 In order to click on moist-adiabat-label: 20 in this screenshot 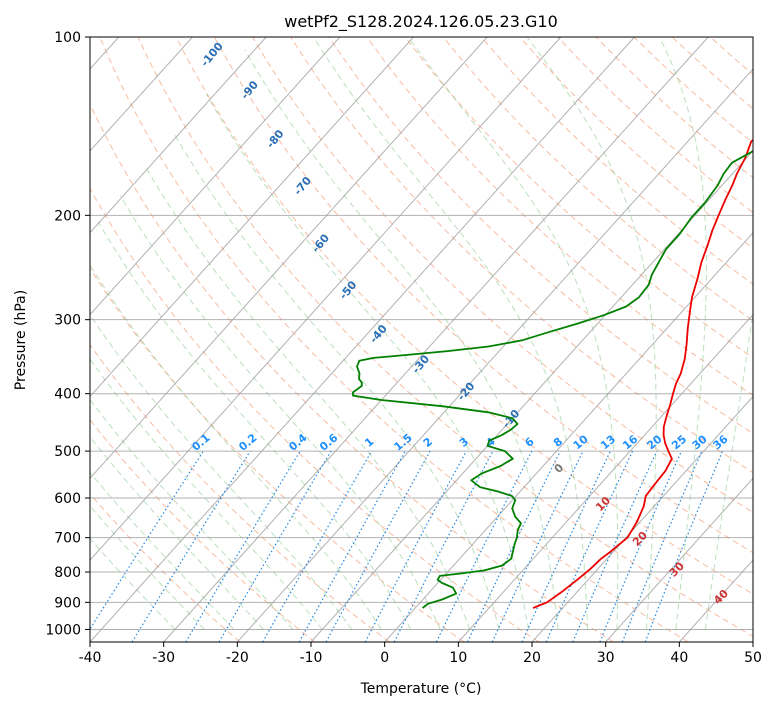, I will do `click(640, 539)`.